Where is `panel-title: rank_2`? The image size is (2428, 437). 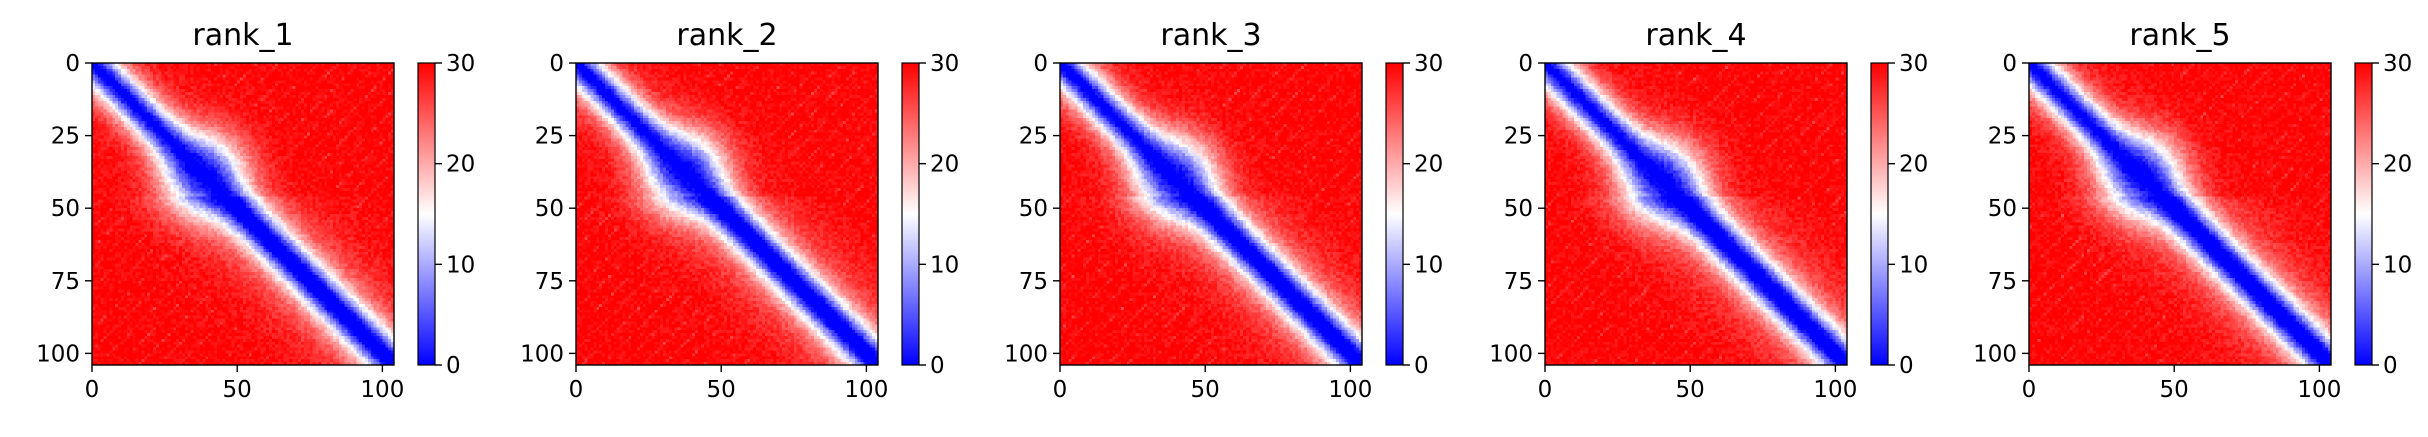 panel-title: rank_2 is located at coordinates (726, 35).